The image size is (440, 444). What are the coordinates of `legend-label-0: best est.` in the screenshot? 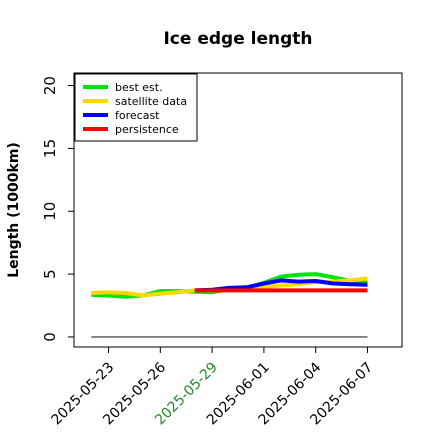 It's located at (139, 87).